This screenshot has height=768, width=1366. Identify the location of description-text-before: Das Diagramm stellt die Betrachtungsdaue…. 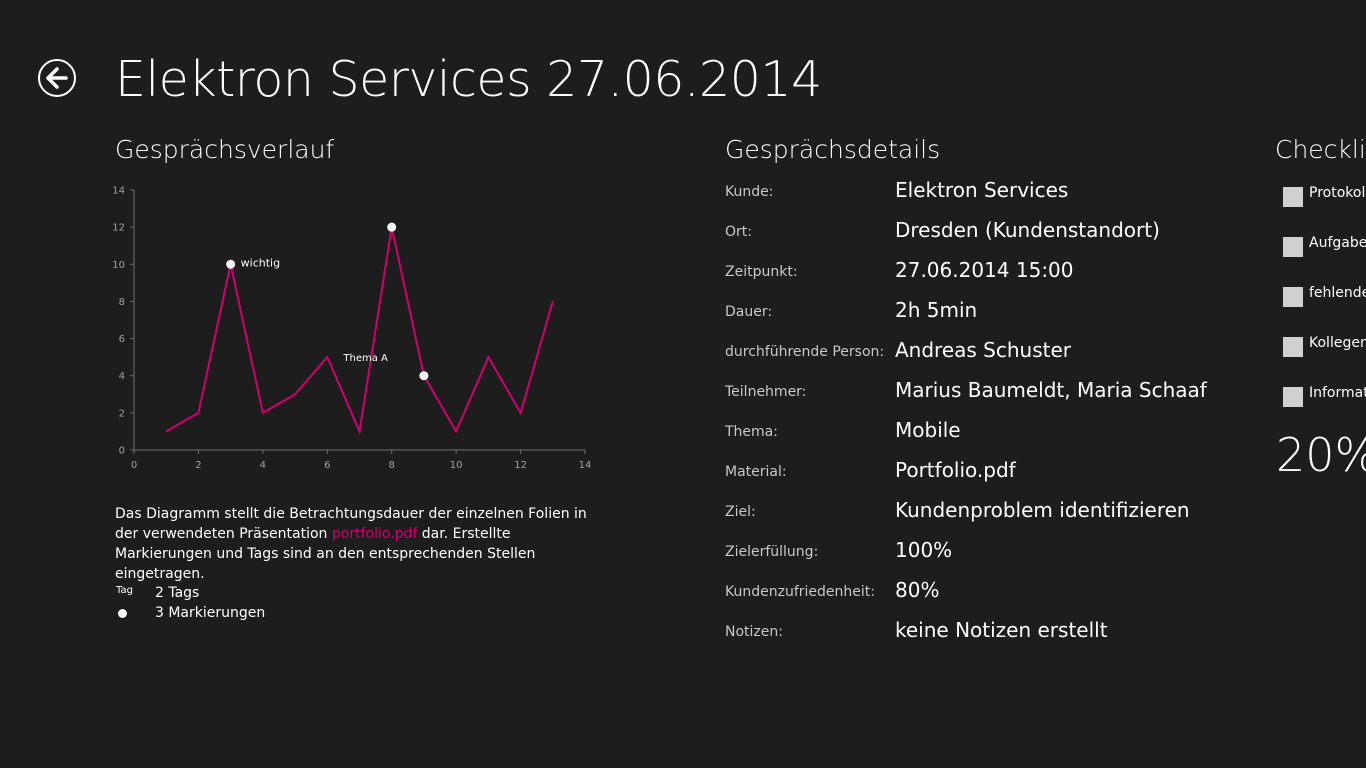
(351, 524).